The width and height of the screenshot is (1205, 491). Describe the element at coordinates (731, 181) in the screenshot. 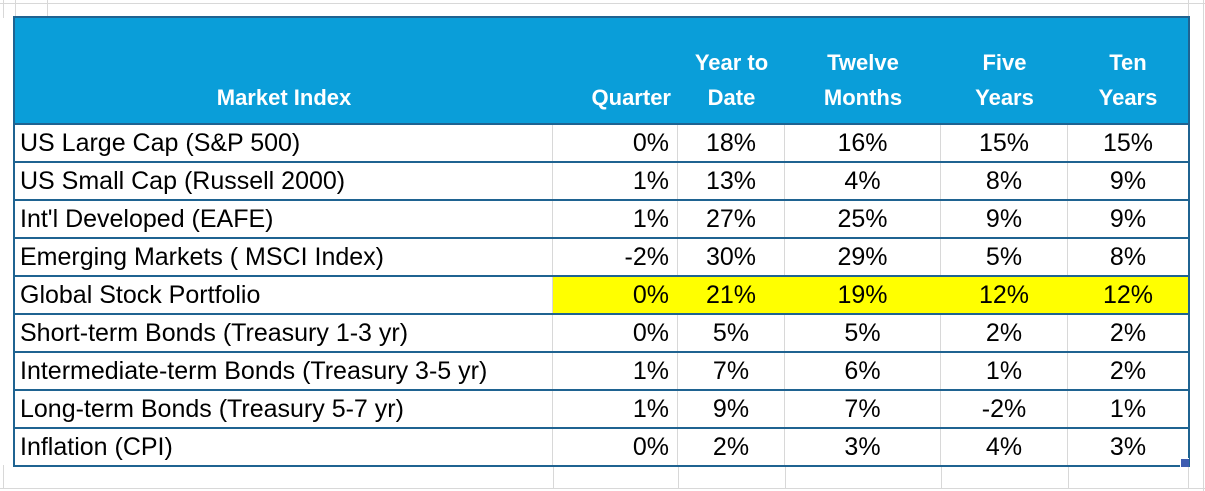

I see `ytd-cell: 13%` at that location.